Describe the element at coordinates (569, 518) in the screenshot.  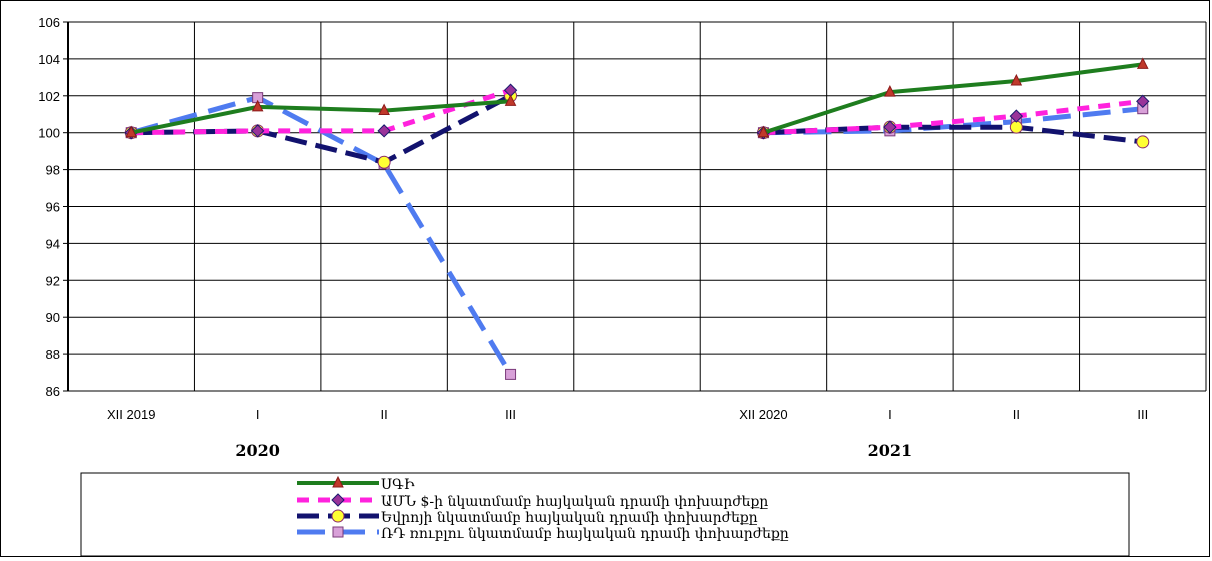
I see `legend-label: Եվրոյի նկատմամբ հայկական դրամի փոխարժեքը` at that location.